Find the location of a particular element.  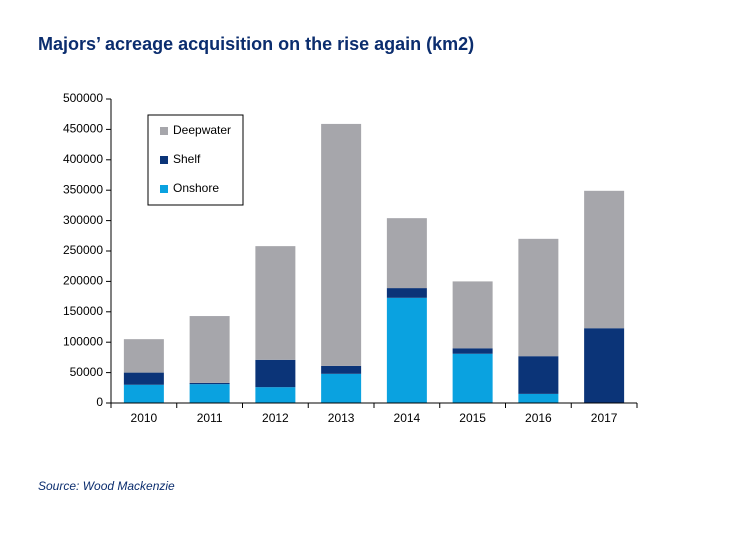

x-tick-label: 2010 is located at coordinates (144, 418).